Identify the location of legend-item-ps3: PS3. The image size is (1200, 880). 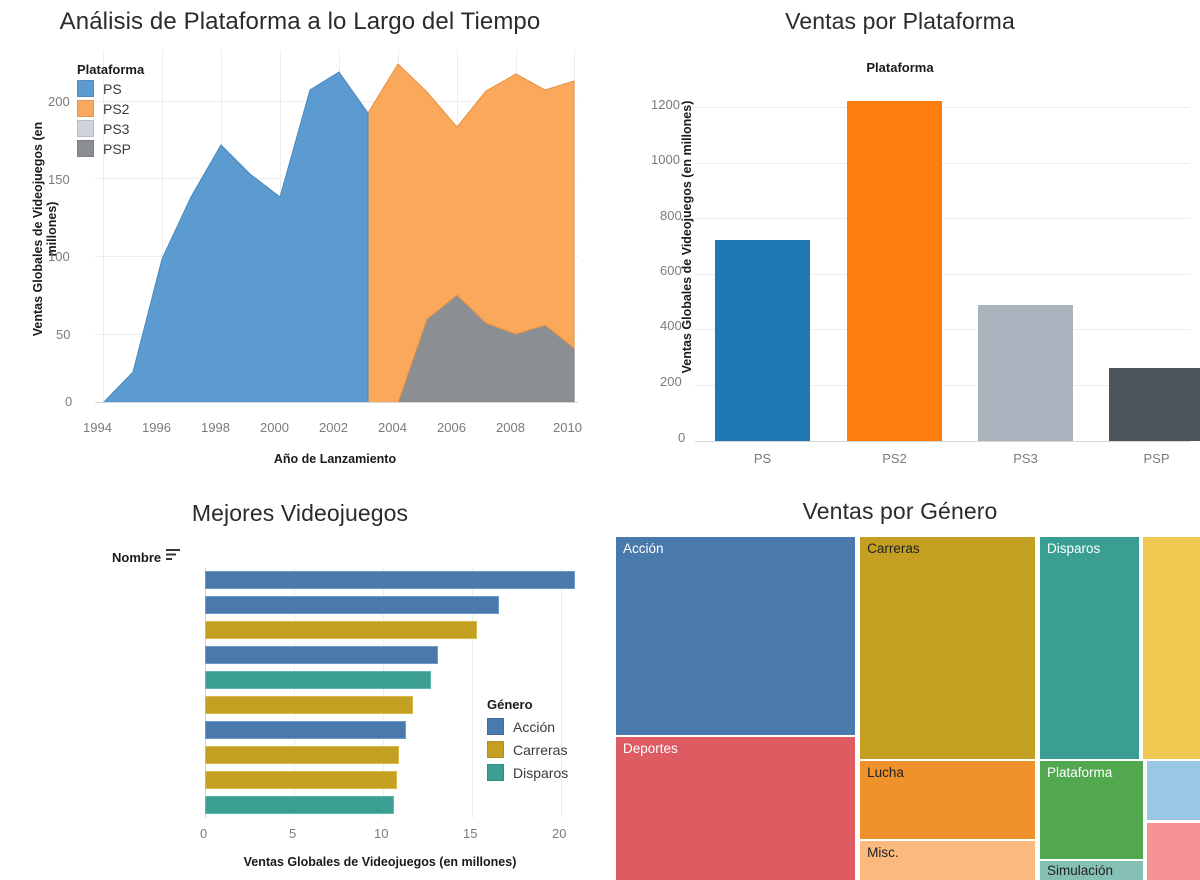
(110, 128).